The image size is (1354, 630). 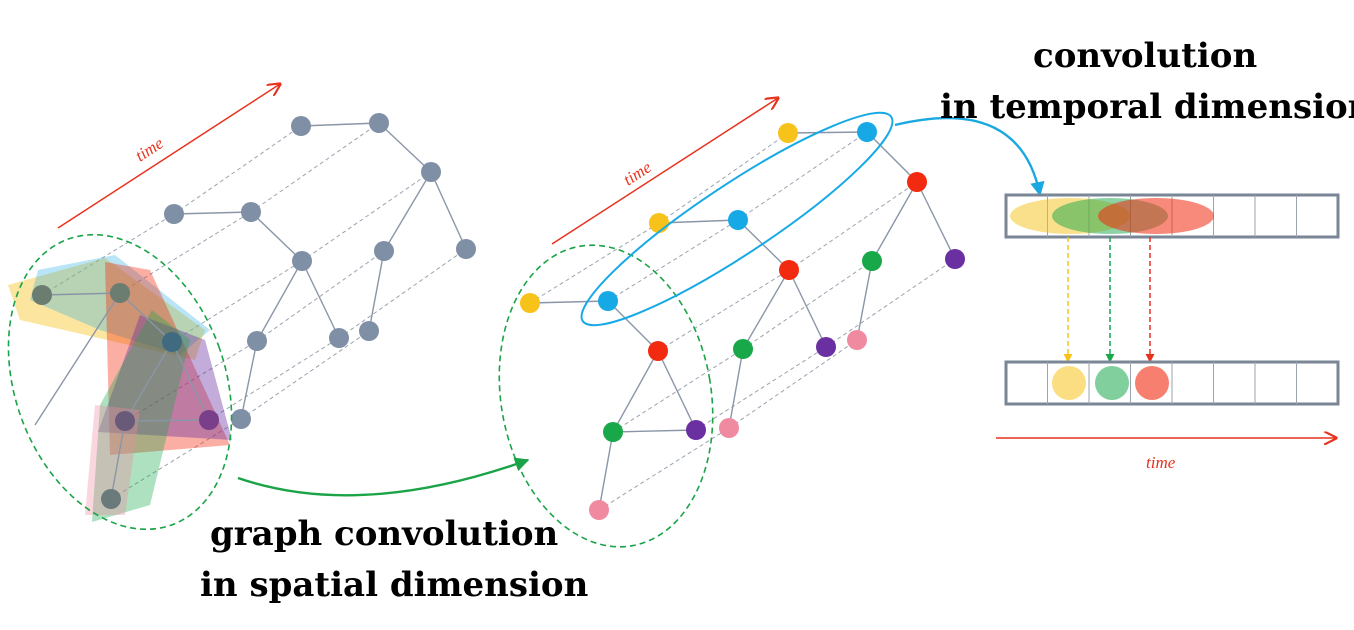 What do you see at coordinates (122, 396) in the screenshot?
I see `skeleton-frame-front` at bounding box center [122, 396].